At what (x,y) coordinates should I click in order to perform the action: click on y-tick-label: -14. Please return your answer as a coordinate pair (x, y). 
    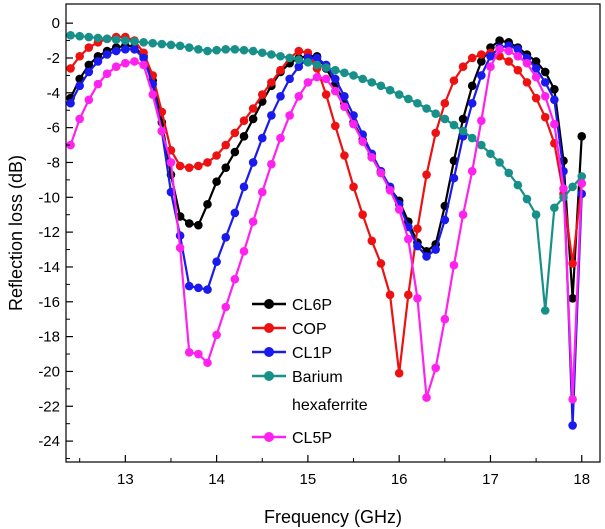
    Looking at the image, I should click on (49, 267).